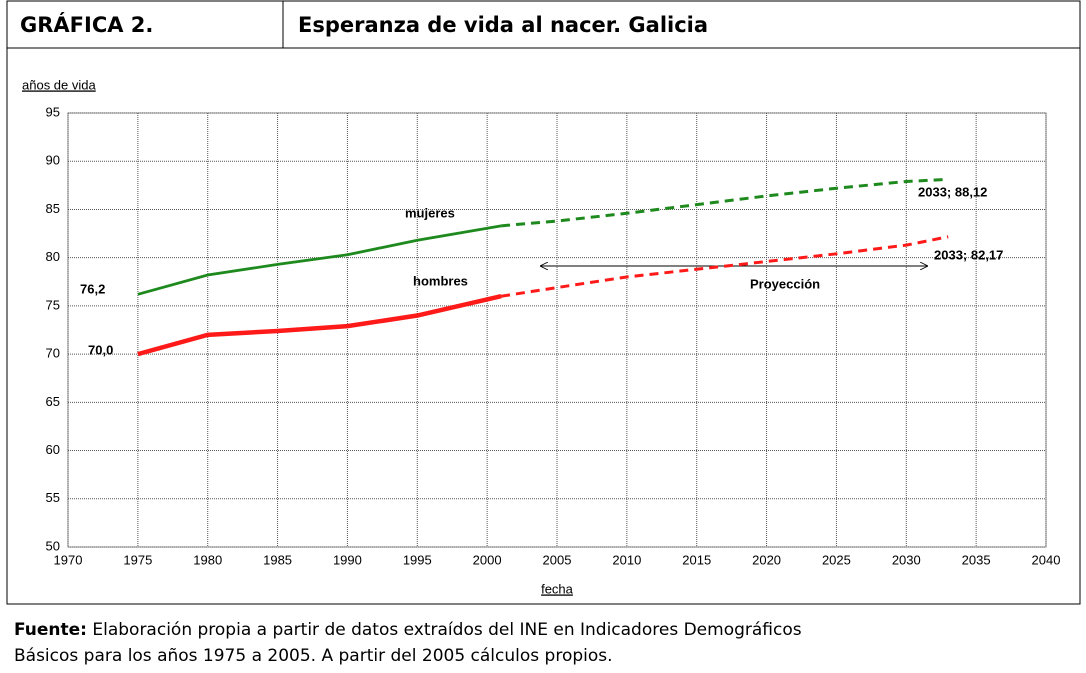  What do you see at coordinates (100, 349) in the screenshot?
I see `annotation: 70,0` at bounding box center [100, 349].